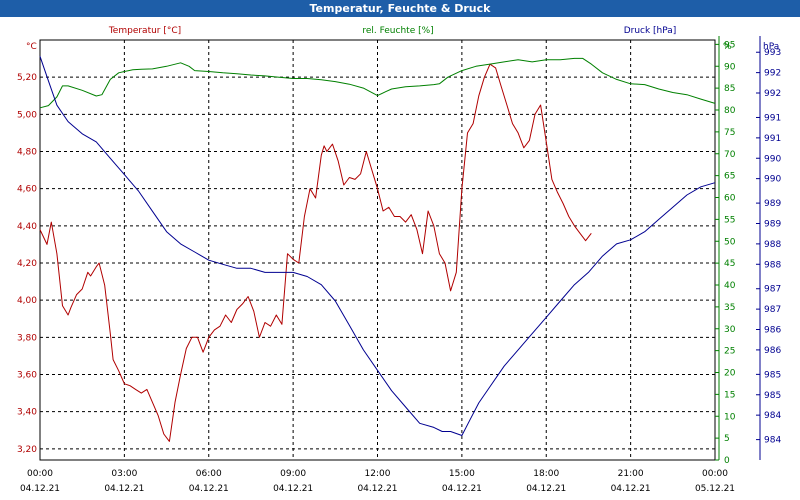 This screenshot has width=800, height=500. I want to click on humidity-tick-label: 90, so click(730, 67).